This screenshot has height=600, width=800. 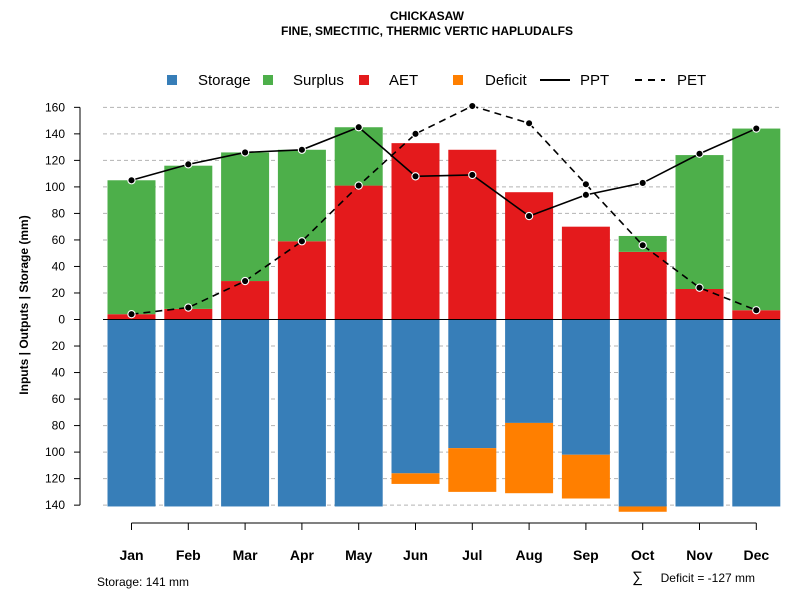 I want to click on legend-label-deficit: Deficit, so click(x=506, y=80).